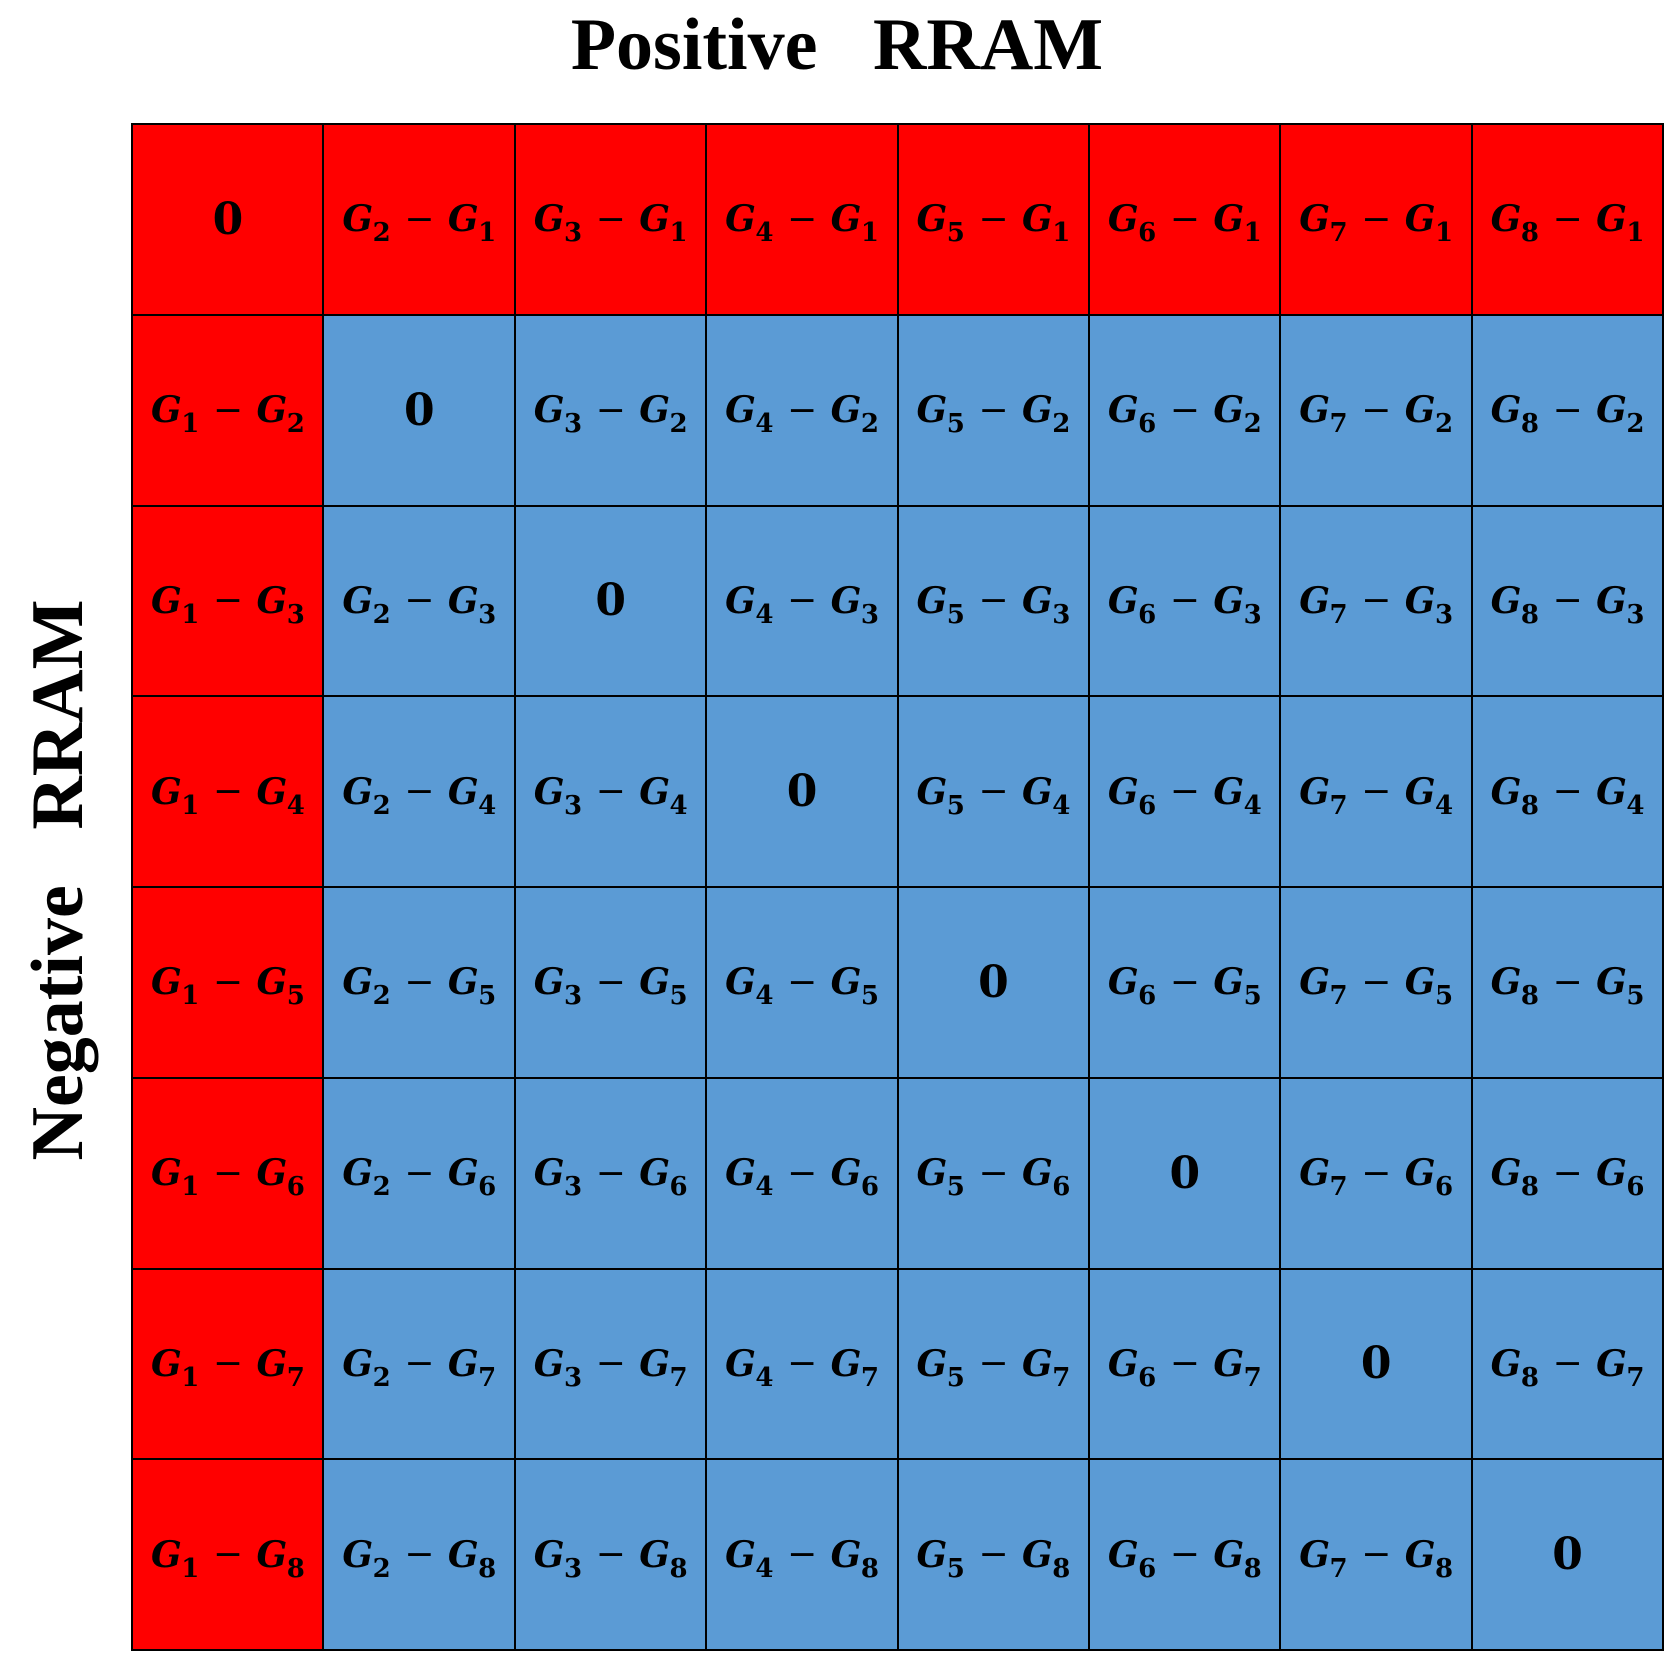 The width and height of the screenshot is (1674, 1660). I want to click on matrix-cell-r1-c2: G2− G1, so click(419, 219).